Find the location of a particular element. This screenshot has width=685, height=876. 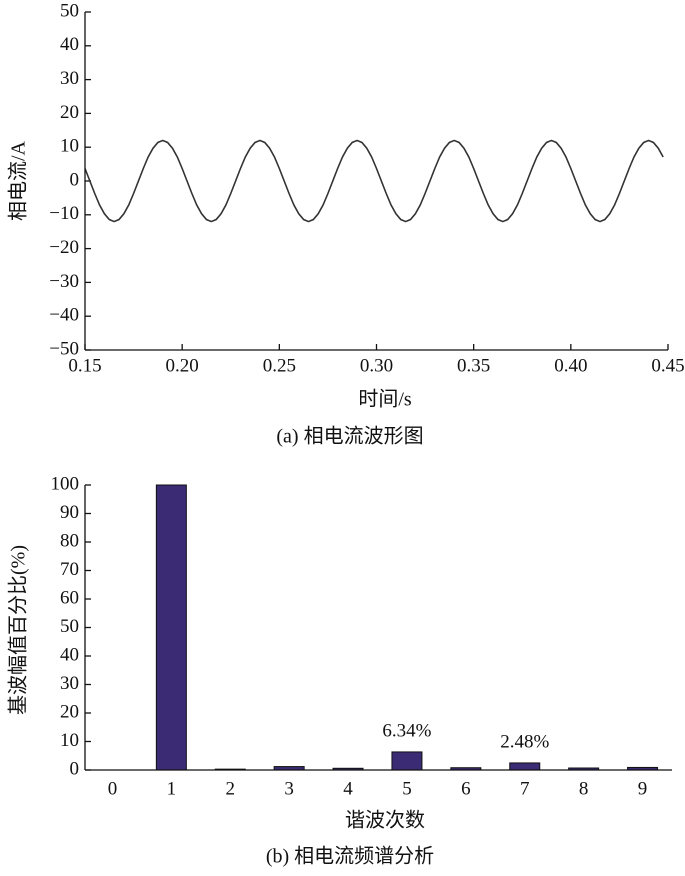

value-label: 6.34% is located at coordinates (406, 730).